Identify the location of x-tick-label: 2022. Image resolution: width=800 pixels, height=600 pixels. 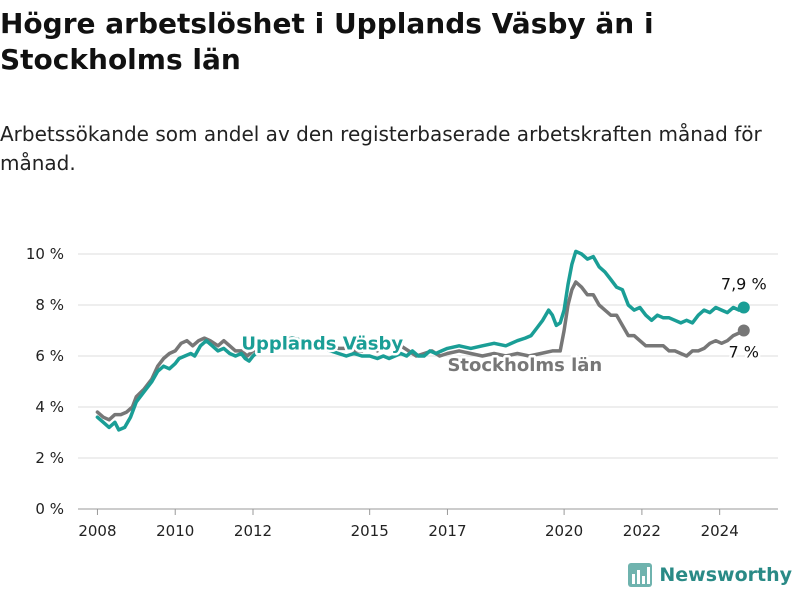
(642, 531).